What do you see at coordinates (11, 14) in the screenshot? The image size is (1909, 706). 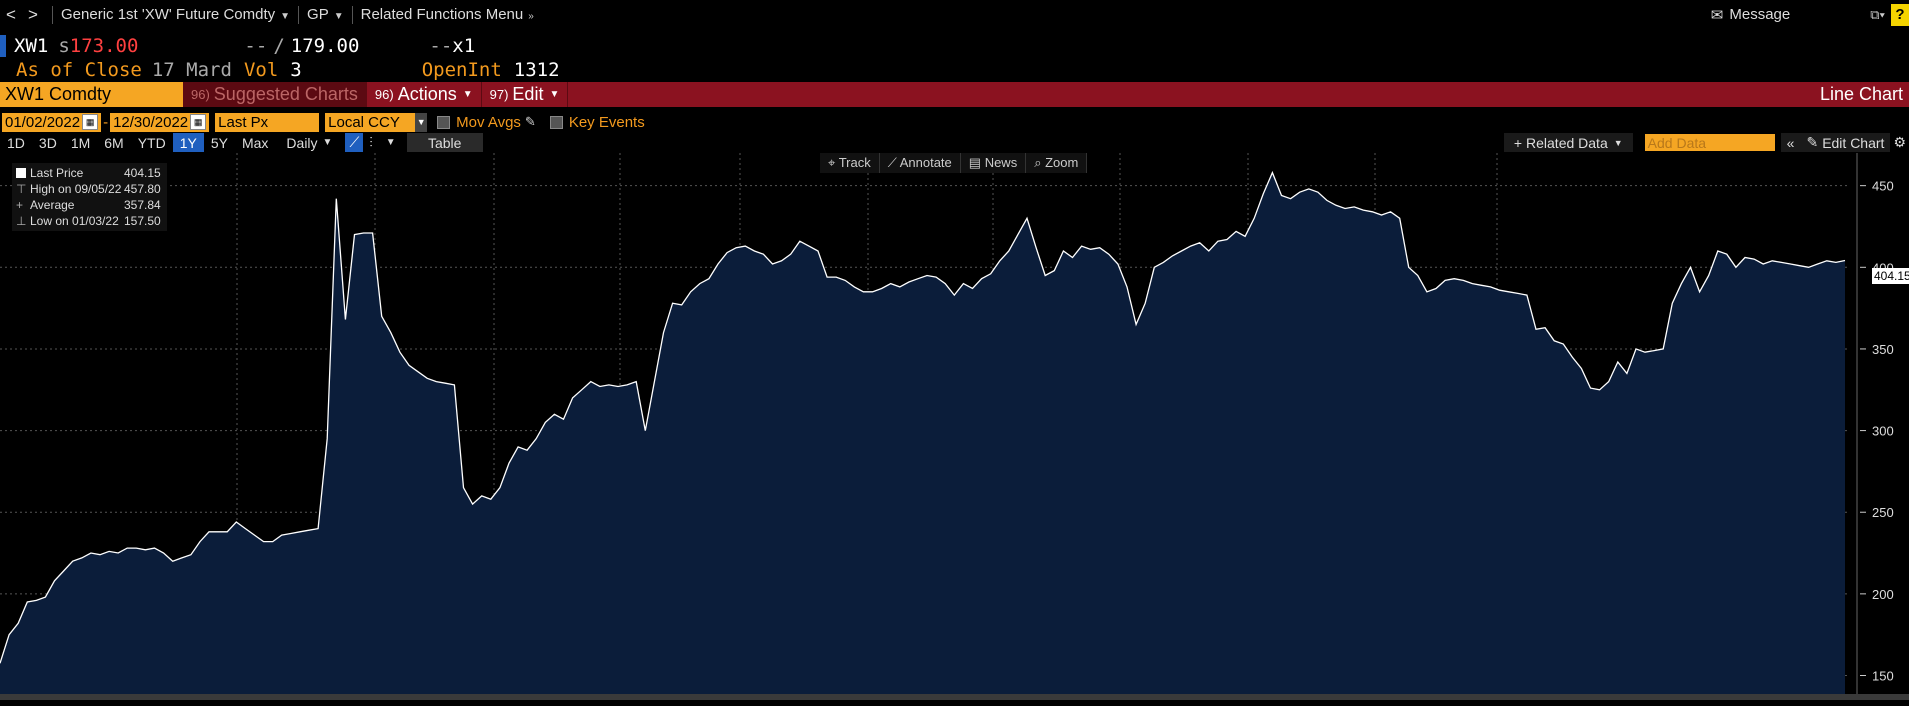 I see `back-button: <` at bounding box center [11, 14].